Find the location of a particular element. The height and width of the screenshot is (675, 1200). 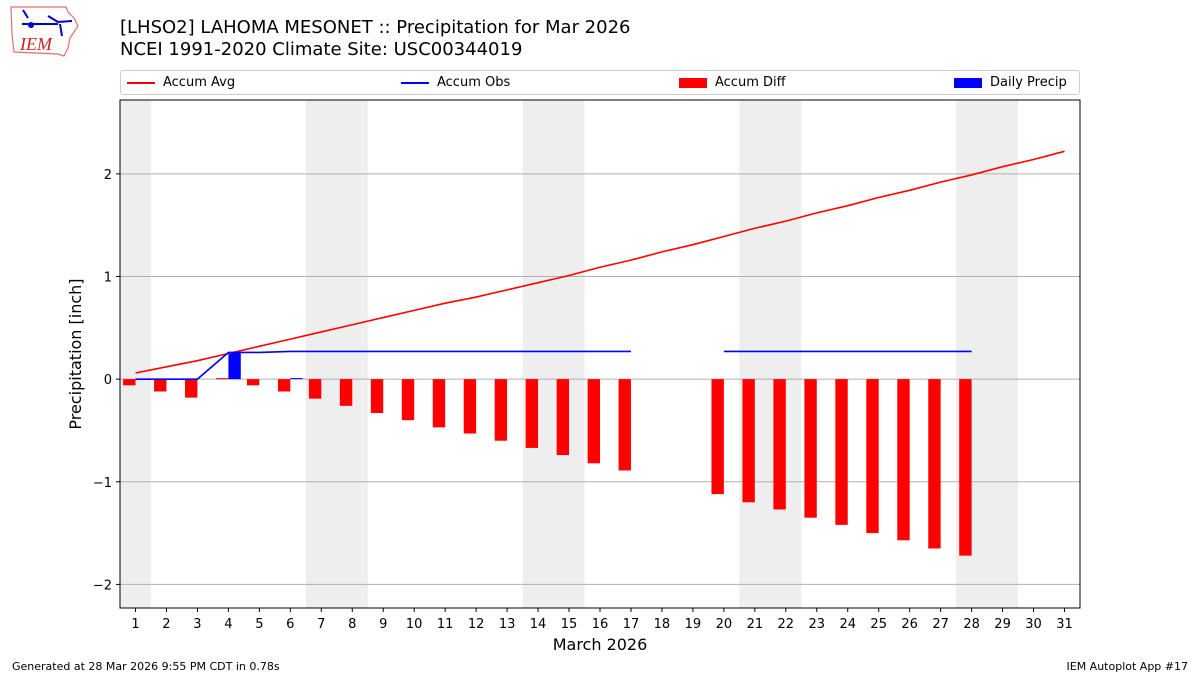

x-tick-label: 11 is located at coordinates (445, 624).